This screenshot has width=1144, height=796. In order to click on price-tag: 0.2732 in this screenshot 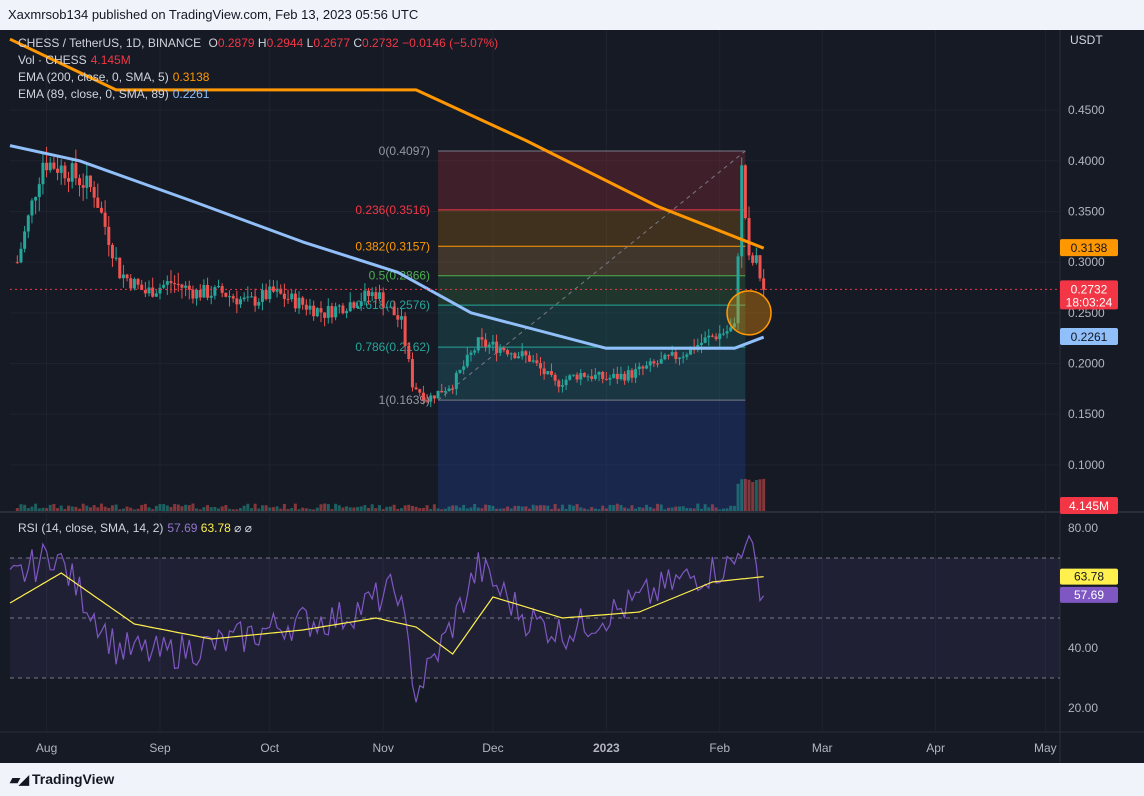, I will do `click(1089, 289)`.